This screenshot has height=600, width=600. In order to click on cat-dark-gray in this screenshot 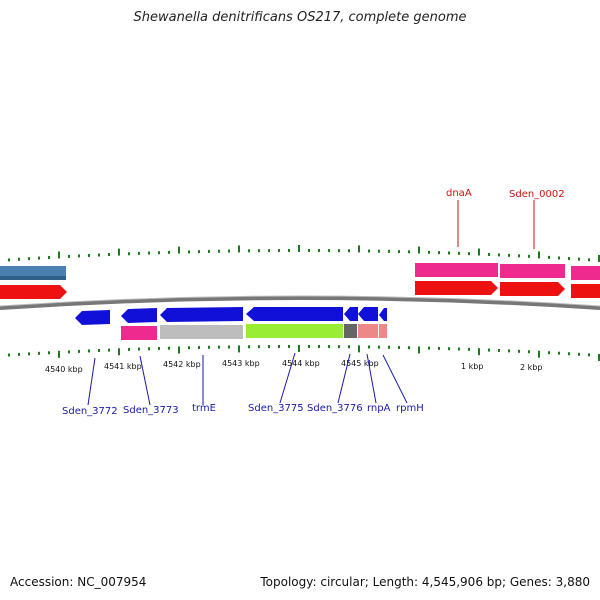, I will do `click(350, 331)`.